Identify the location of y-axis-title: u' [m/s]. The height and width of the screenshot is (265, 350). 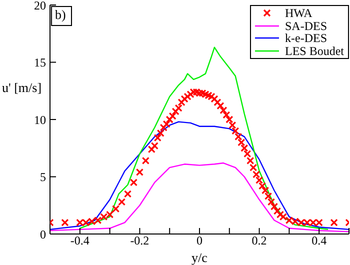
(22, 88).